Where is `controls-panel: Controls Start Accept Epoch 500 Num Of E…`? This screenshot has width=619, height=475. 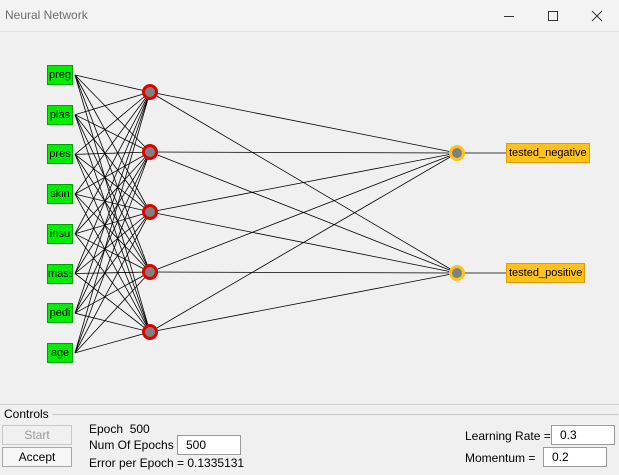 controls-panel: Controls Start Accept Epoch 500 Num Of E… is located at coordinates (309, 439).